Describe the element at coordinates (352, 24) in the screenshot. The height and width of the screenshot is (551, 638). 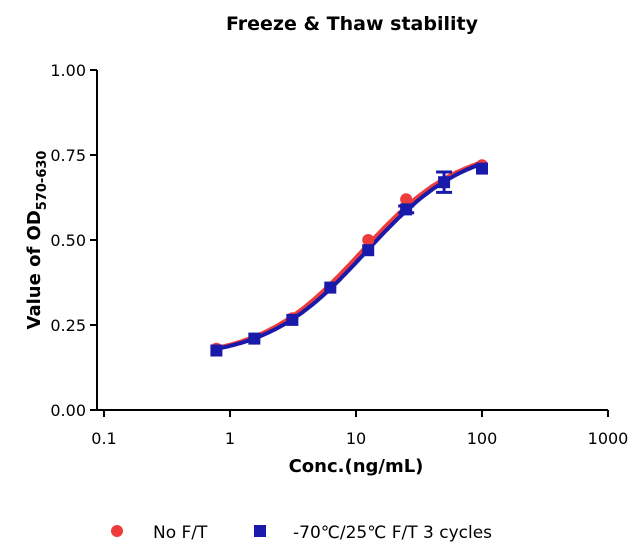
I see `chart-title: Freeze & Thaw stability` at that location.